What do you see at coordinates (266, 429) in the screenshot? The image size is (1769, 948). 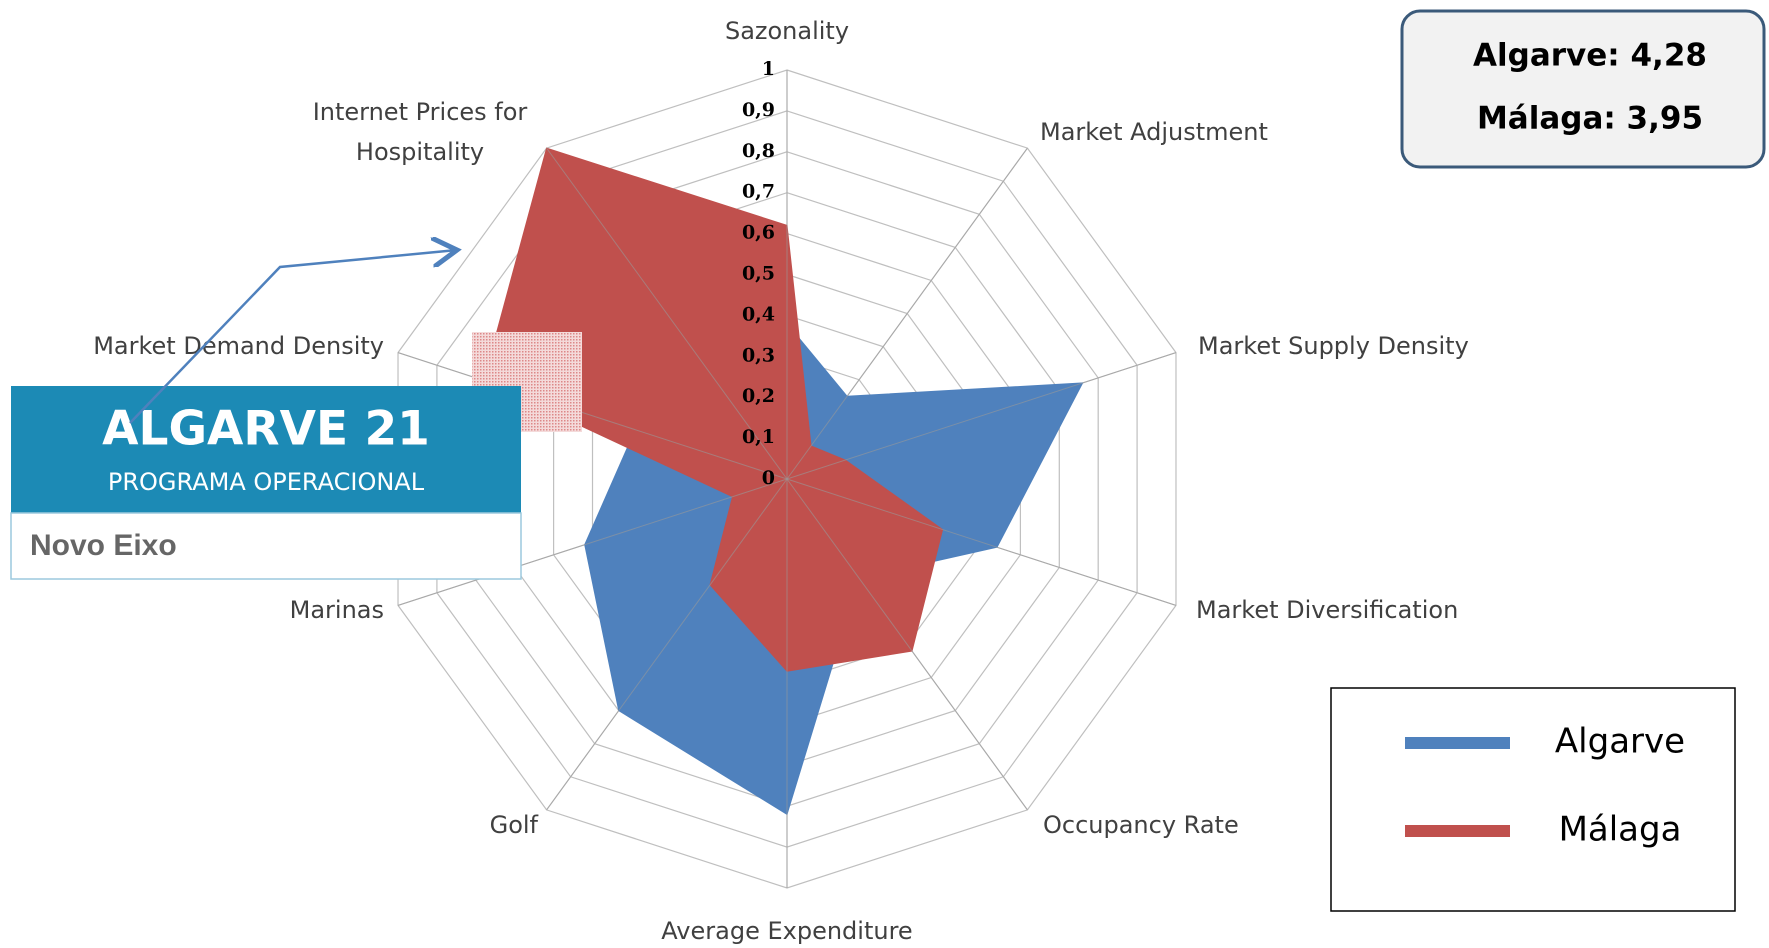 I see `logo-title: ALGARVE 21` at bounding box center [266, 429].